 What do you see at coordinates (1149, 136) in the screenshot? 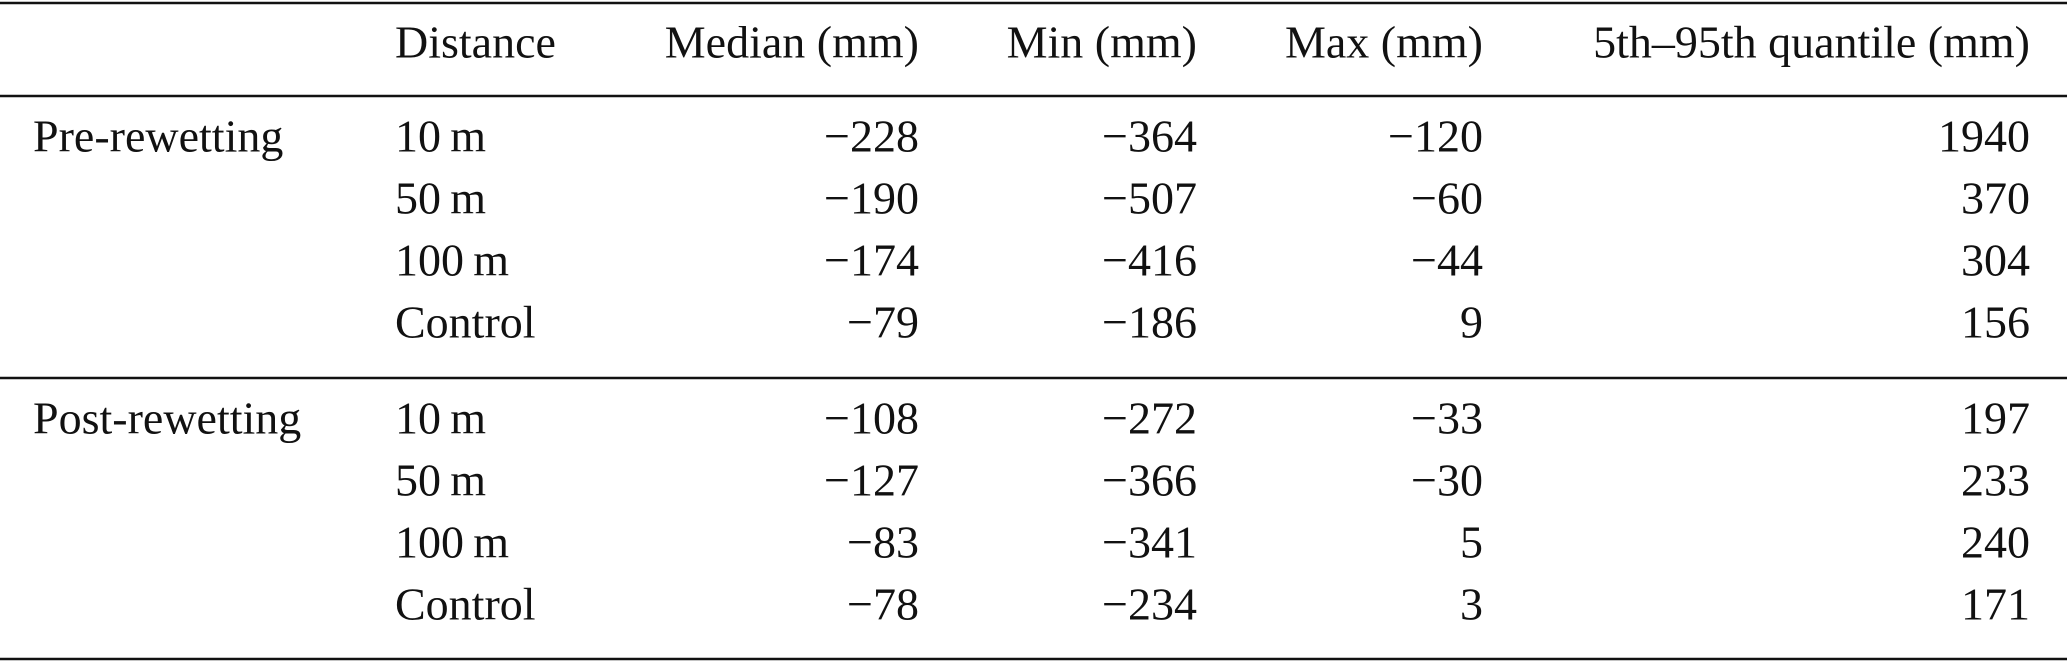
I see `value-cell: −364` at bounding box center [1149, 136].